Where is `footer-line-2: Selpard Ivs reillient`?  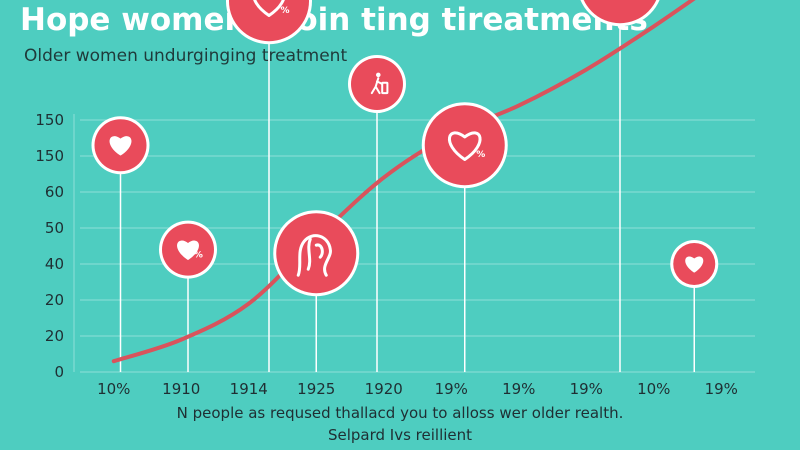
footer-line-2: Selpard Ivs reillient is located at coordinates (400, 435).